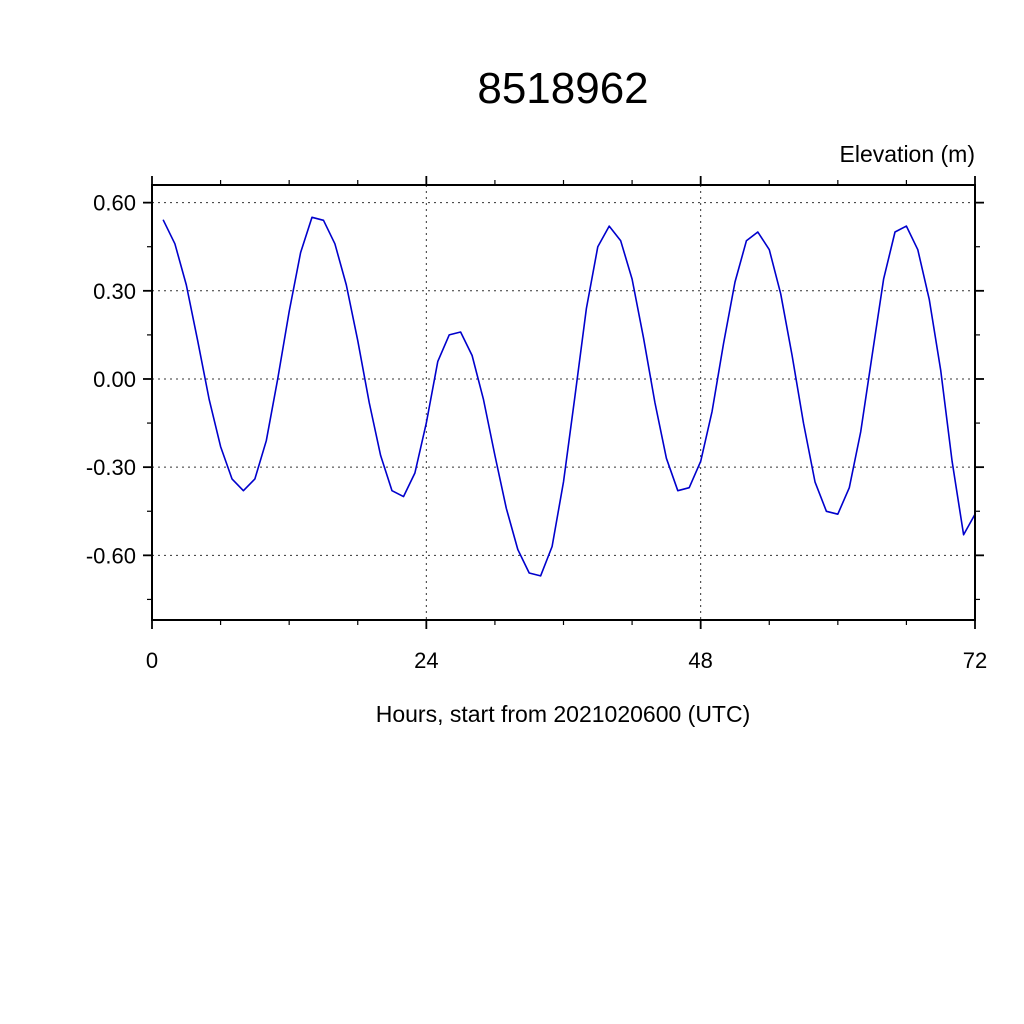 Image resolution: width=1024 pixels, height=1024 pixels. Describe the element at coordinates (563, 714) in the screenshot. I see `x-axis-label: Hours, start from 2021020600 (UTC)` at that location.